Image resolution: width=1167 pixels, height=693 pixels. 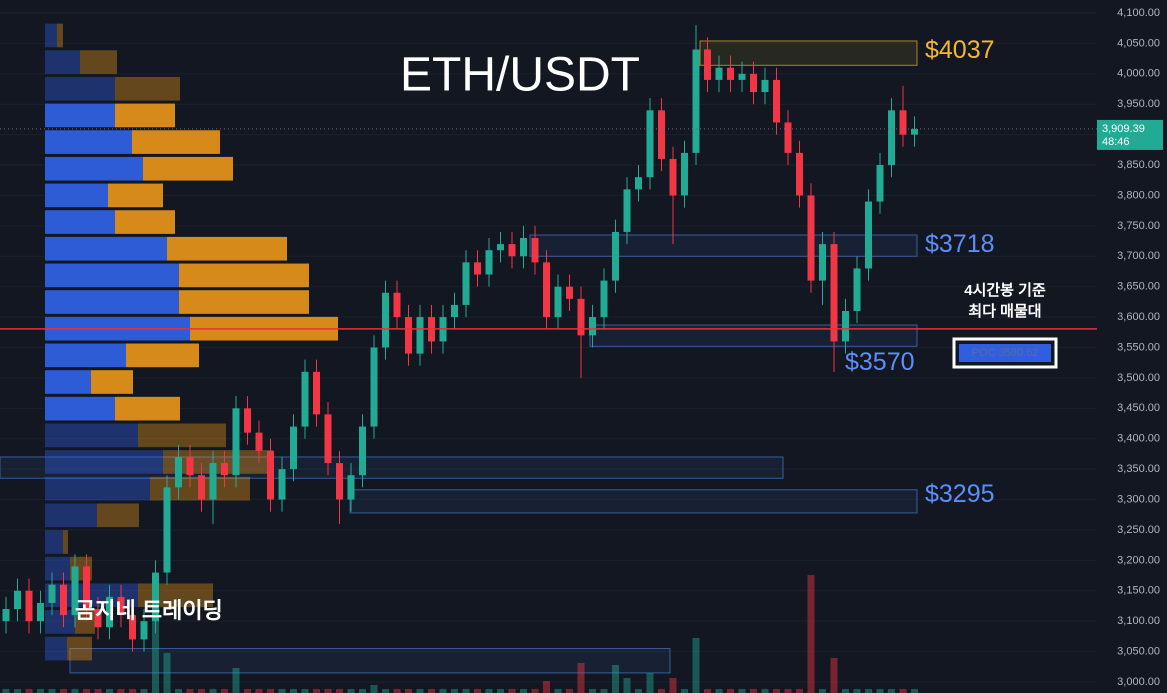 What do you see at coordinates (1130, 134) in the screenshot?
I see `price-tag` at bounding box center [1130, 134].